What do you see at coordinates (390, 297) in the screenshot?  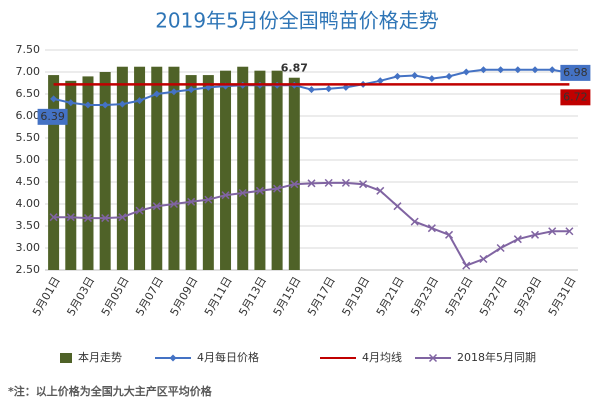 I see `x-tick-label: 5月21日` at bounding box center [390, 297].